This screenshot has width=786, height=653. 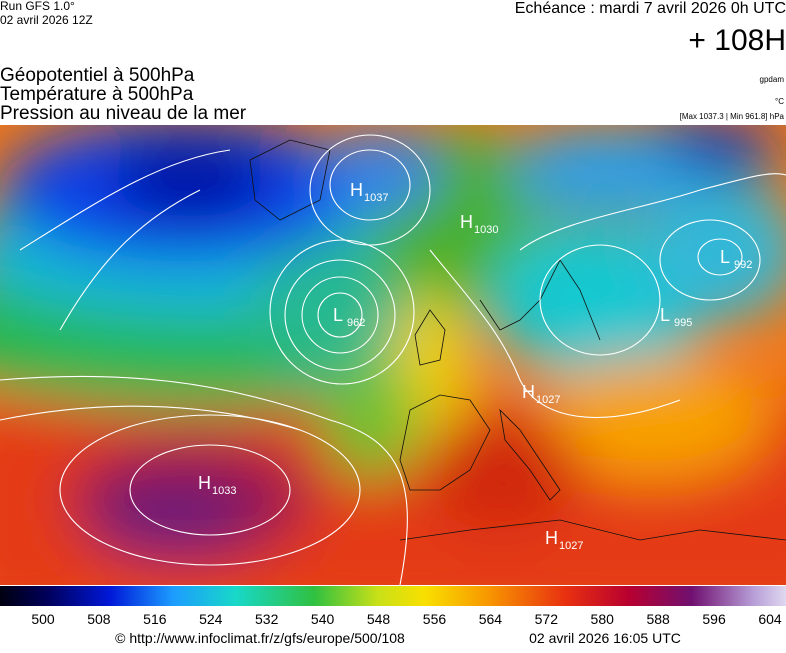 I want to click on color-bar-label: 524, so click(x=211, y=619).